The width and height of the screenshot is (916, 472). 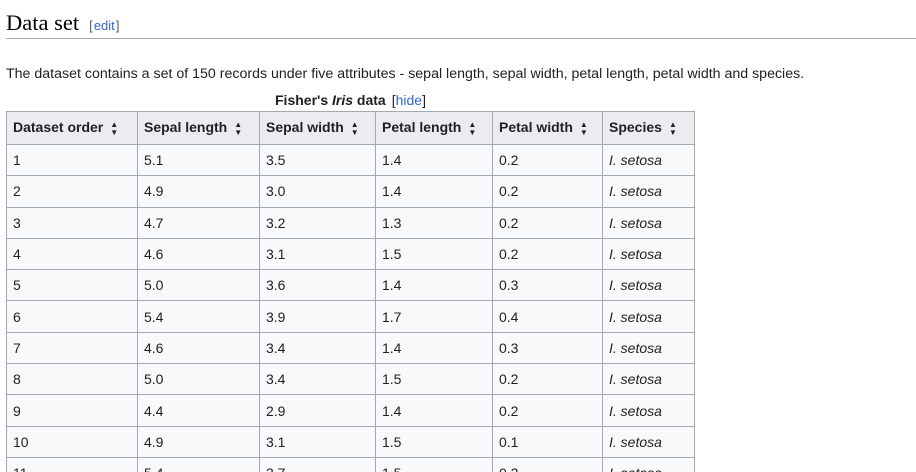 What do you see at coordinates (422, 127) in the screenshot?
I see `column-header-label: Petal length` at bounding box center [422, 127].